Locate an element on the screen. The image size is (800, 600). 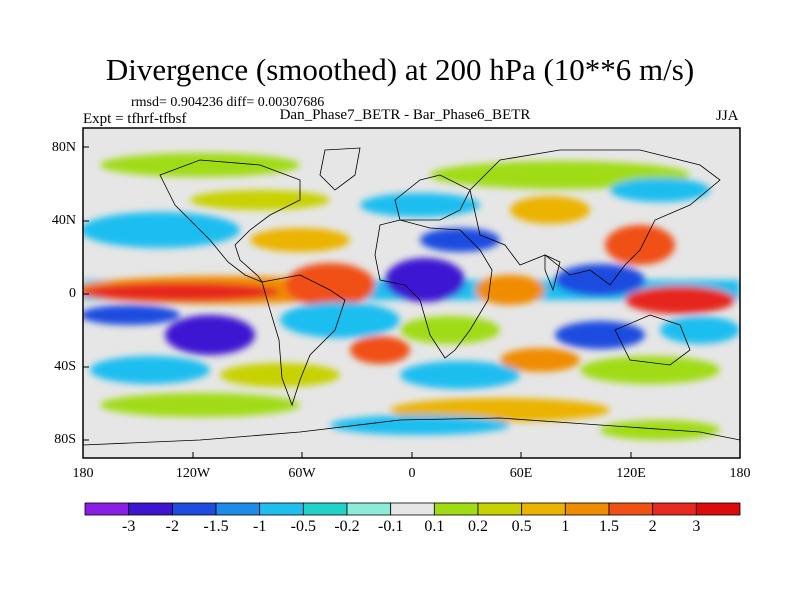
x-tick-label: 60E is located at coordinates (521, 473).